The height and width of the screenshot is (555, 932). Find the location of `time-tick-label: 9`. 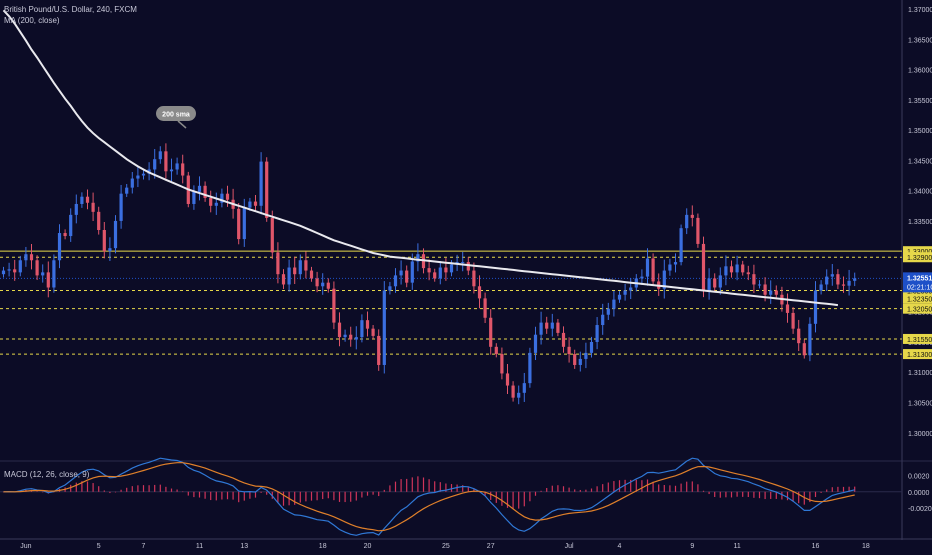

time-tick-label: 9 is located at coordinates (692, 546).